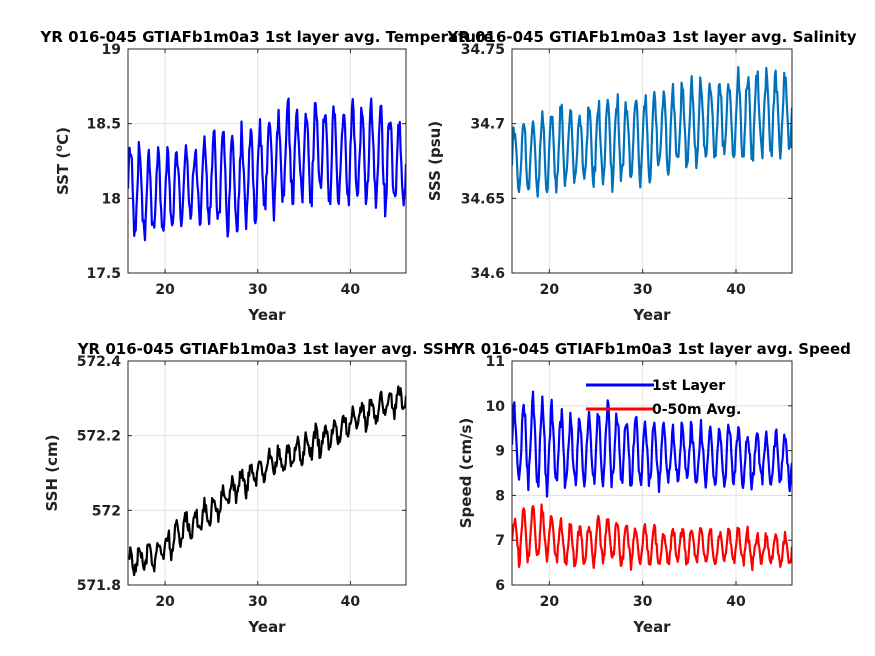 The height and width of the screenshot is (656, 875). Describe the element at coordinates (483, 199) in the screenshot. I see `y-tick-label: 34.65` at that location.